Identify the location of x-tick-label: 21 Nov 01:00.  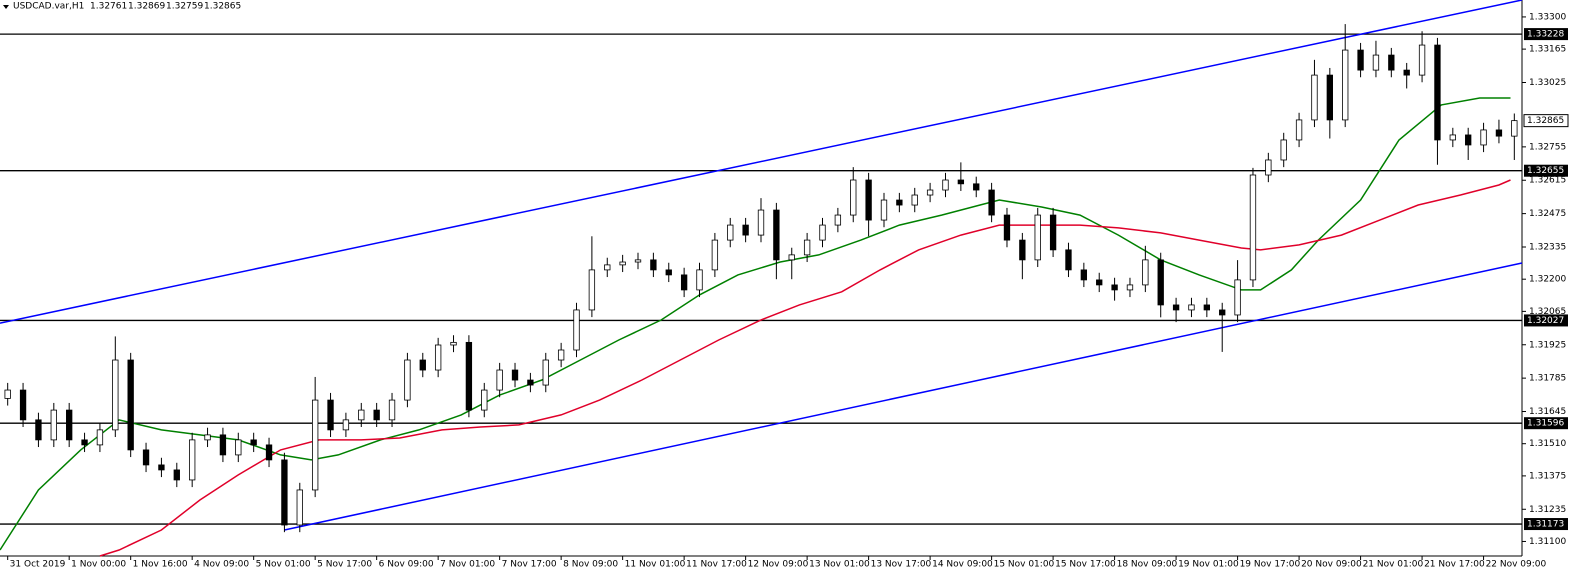
(1393, 565).